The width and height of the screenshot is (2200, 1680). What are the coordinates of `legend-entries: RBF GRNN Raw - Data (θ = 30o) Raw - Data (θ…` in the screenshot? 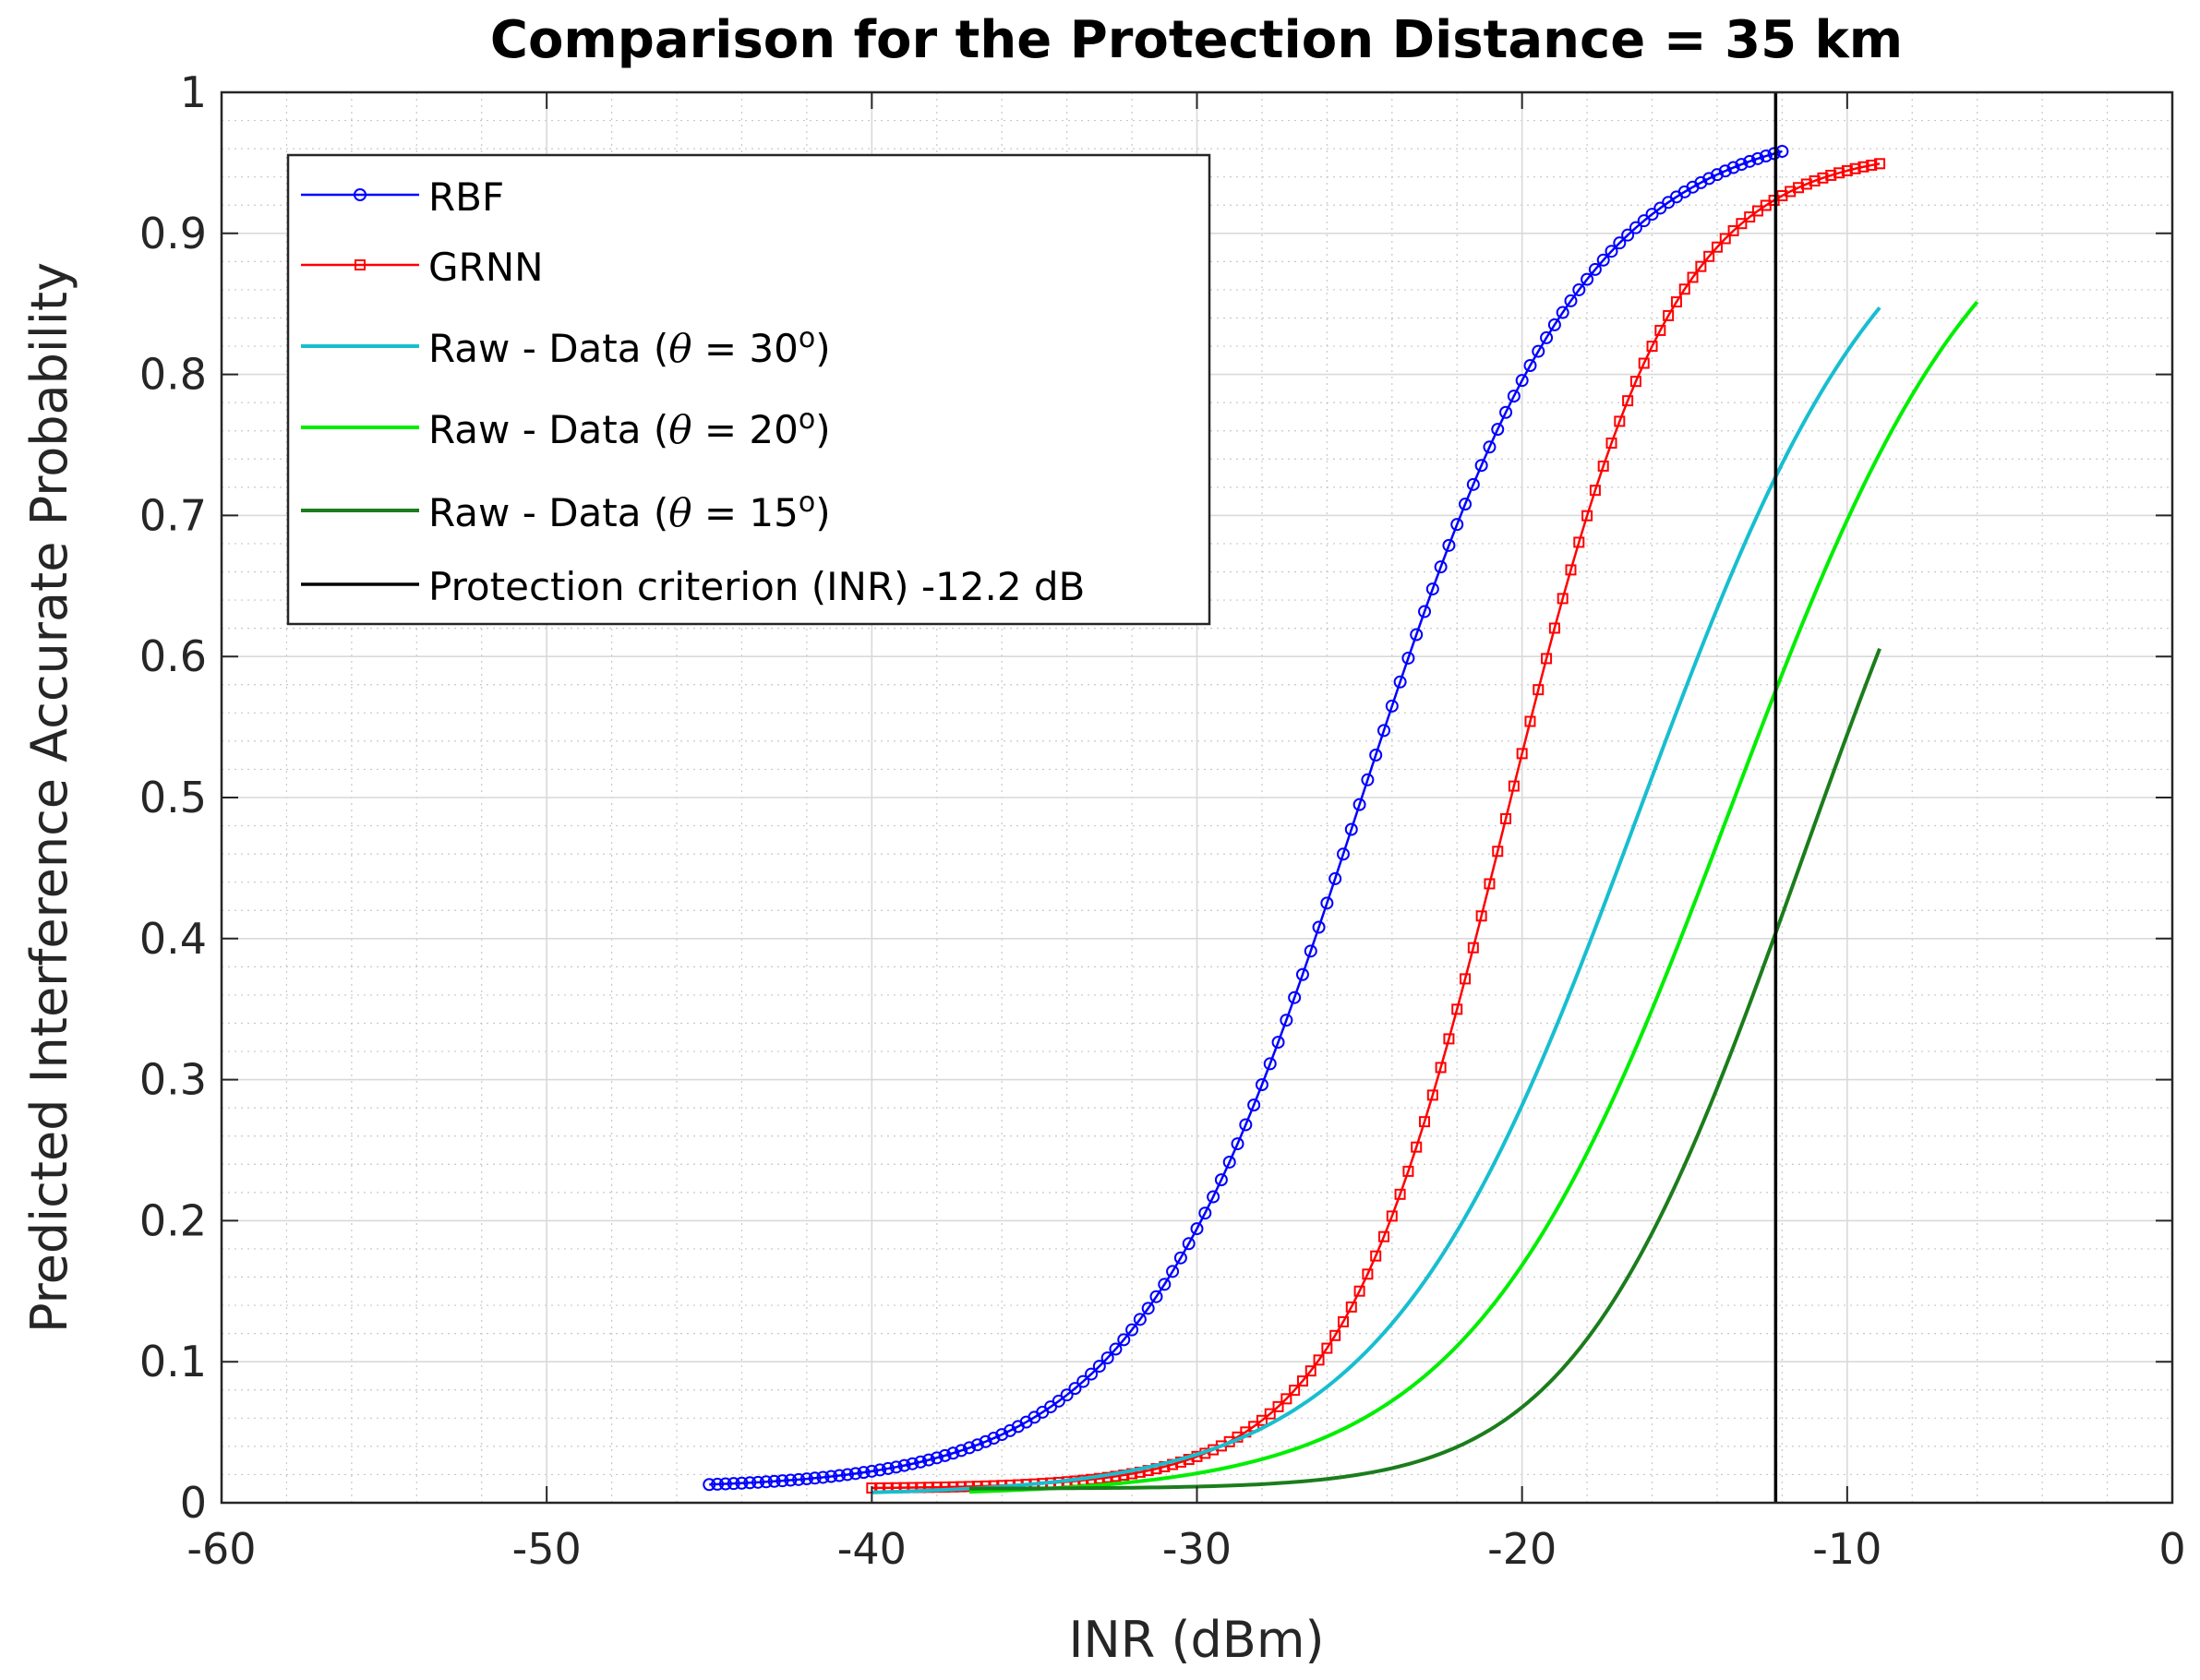 It's located at (693, 391).